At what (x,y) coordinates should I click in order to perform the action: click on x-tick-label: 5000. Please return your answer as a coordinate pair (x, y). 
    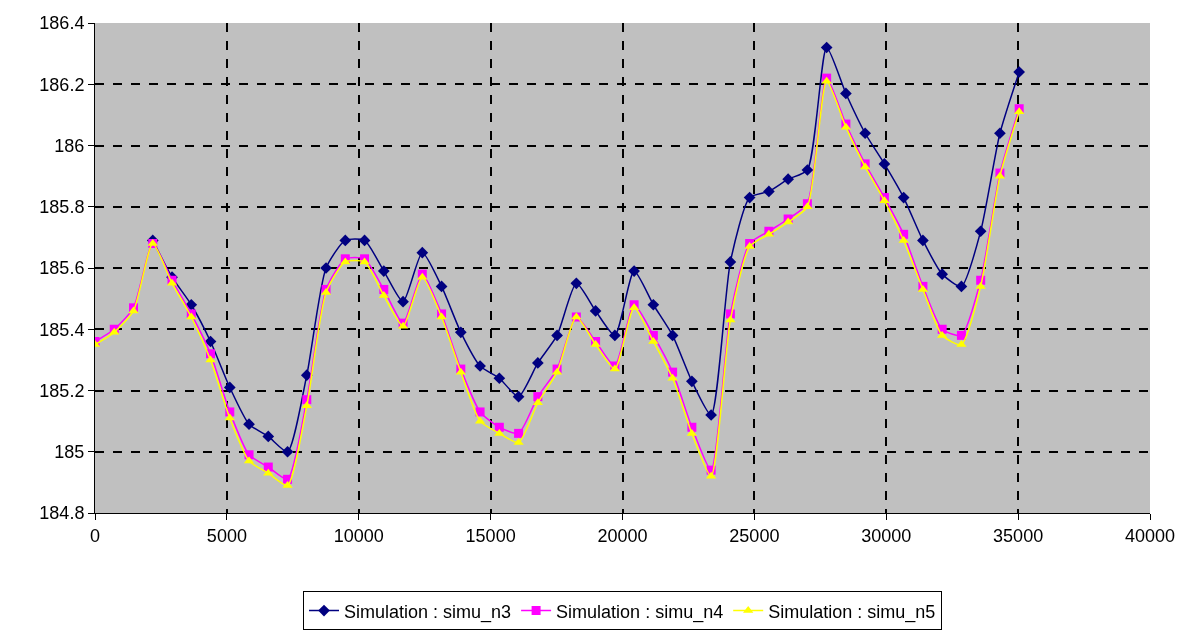
    Looking at the image, I should click on (226, 535).